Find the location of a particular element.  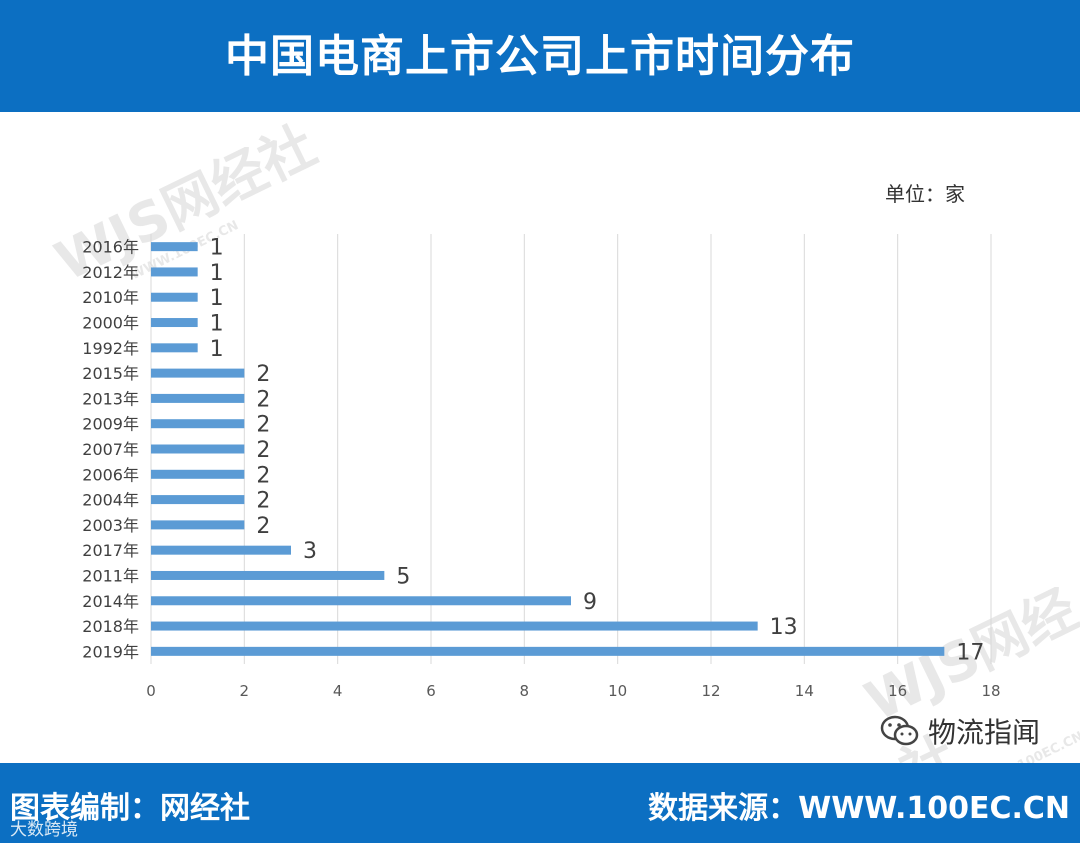

category-label: 2007年 is located at coordinates (110, 449).